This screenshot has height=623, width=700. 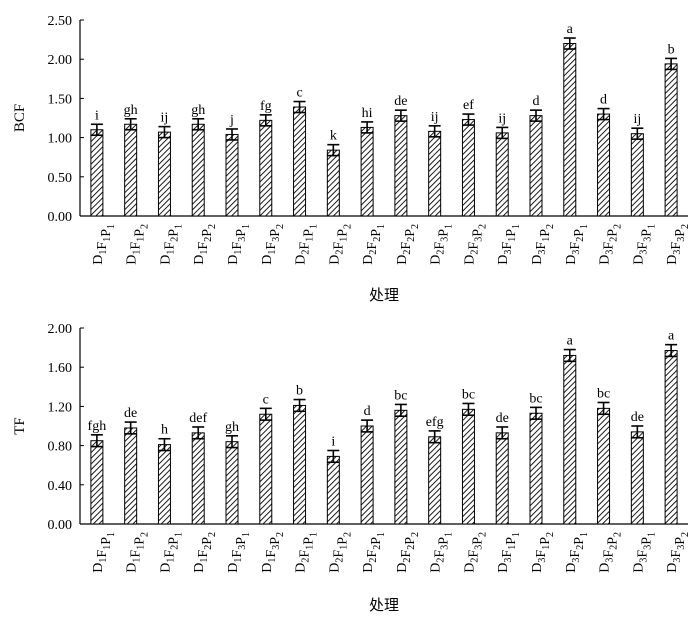 I want to click on x-tick-label: D3F1P1, so click(x=509, y=552).